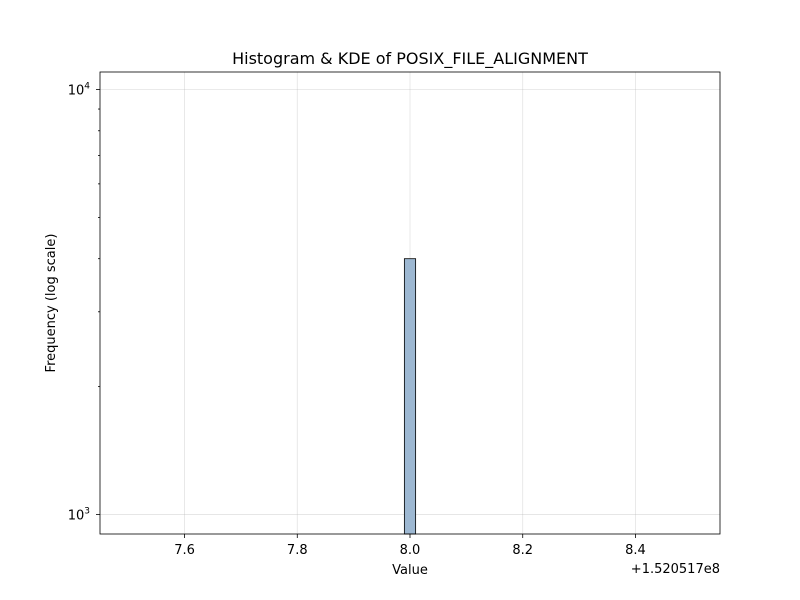  I want to click on y-axis-ticks: 10³ 10⁴, so click(84, 303).